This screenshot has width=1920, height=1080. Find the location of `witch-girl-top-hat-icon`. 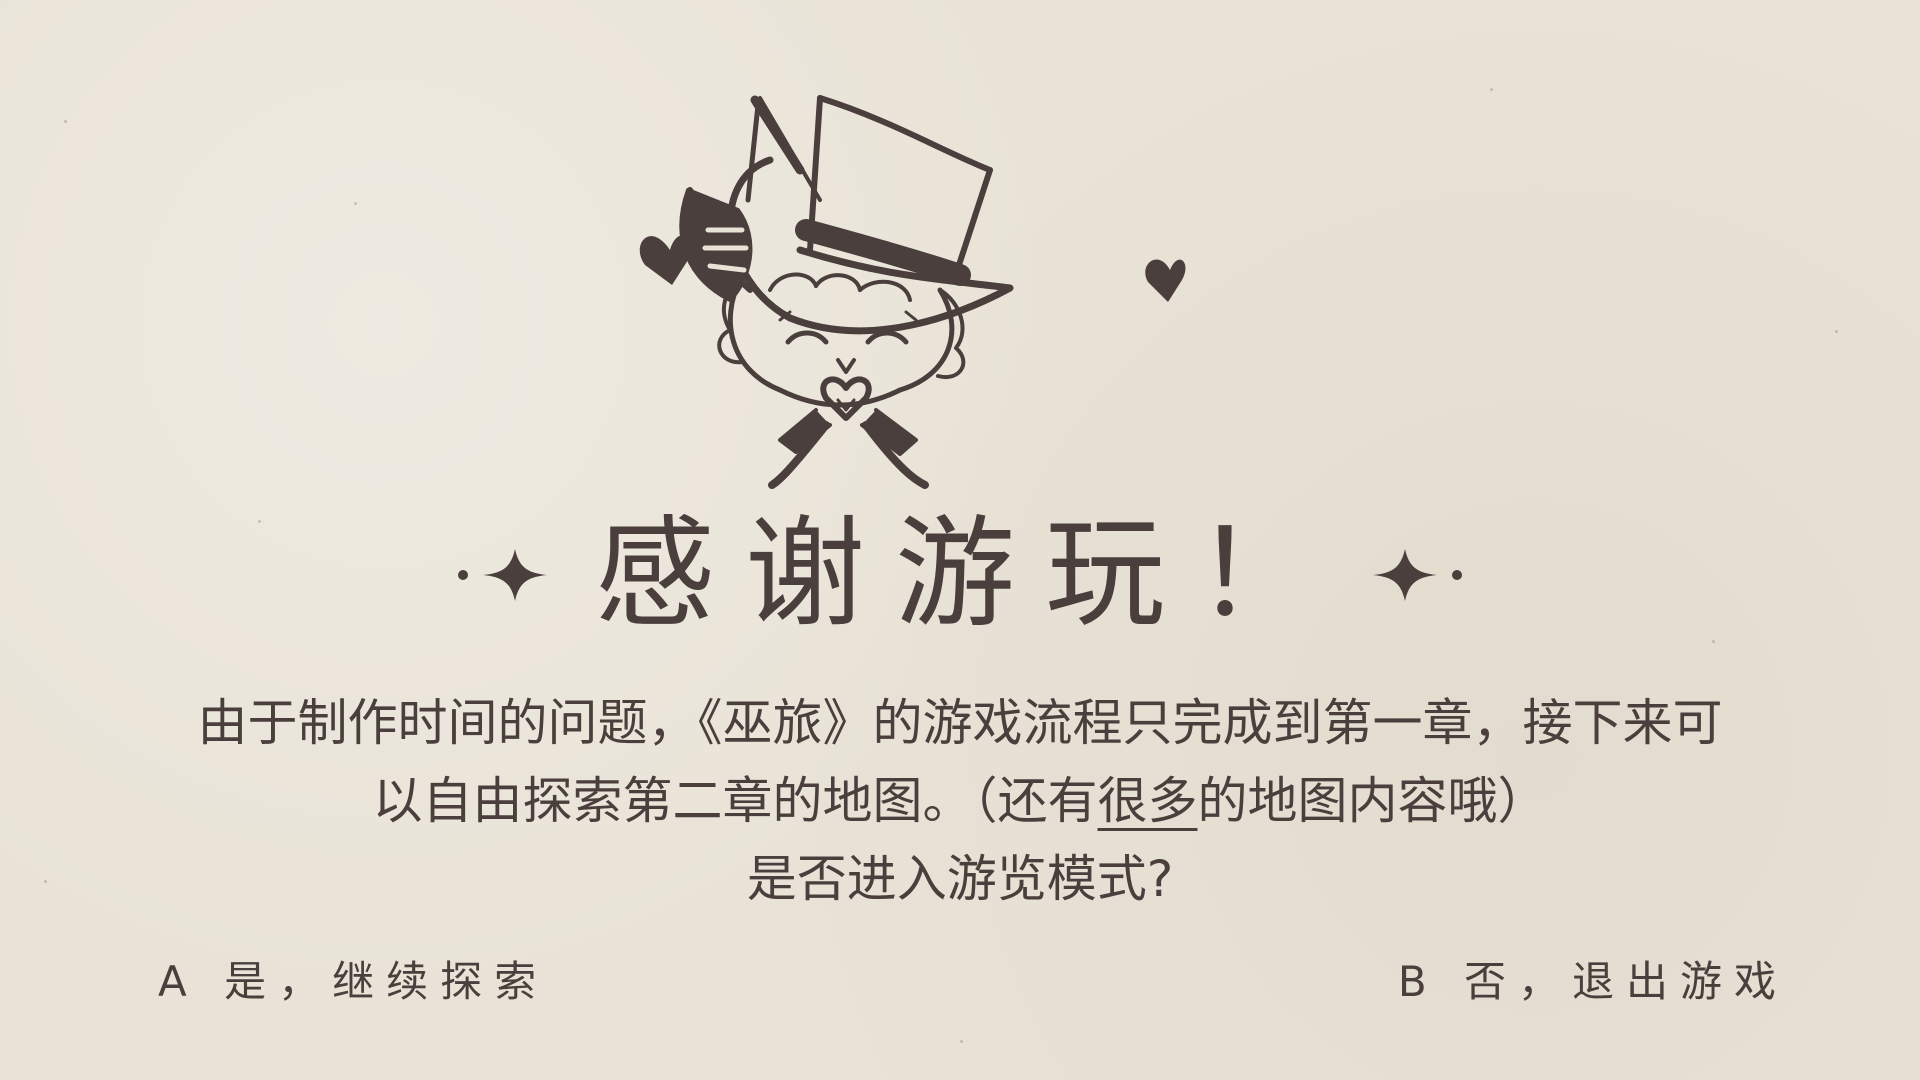

witch-girl-top-hat-icon is located at coordinates (846, 292).